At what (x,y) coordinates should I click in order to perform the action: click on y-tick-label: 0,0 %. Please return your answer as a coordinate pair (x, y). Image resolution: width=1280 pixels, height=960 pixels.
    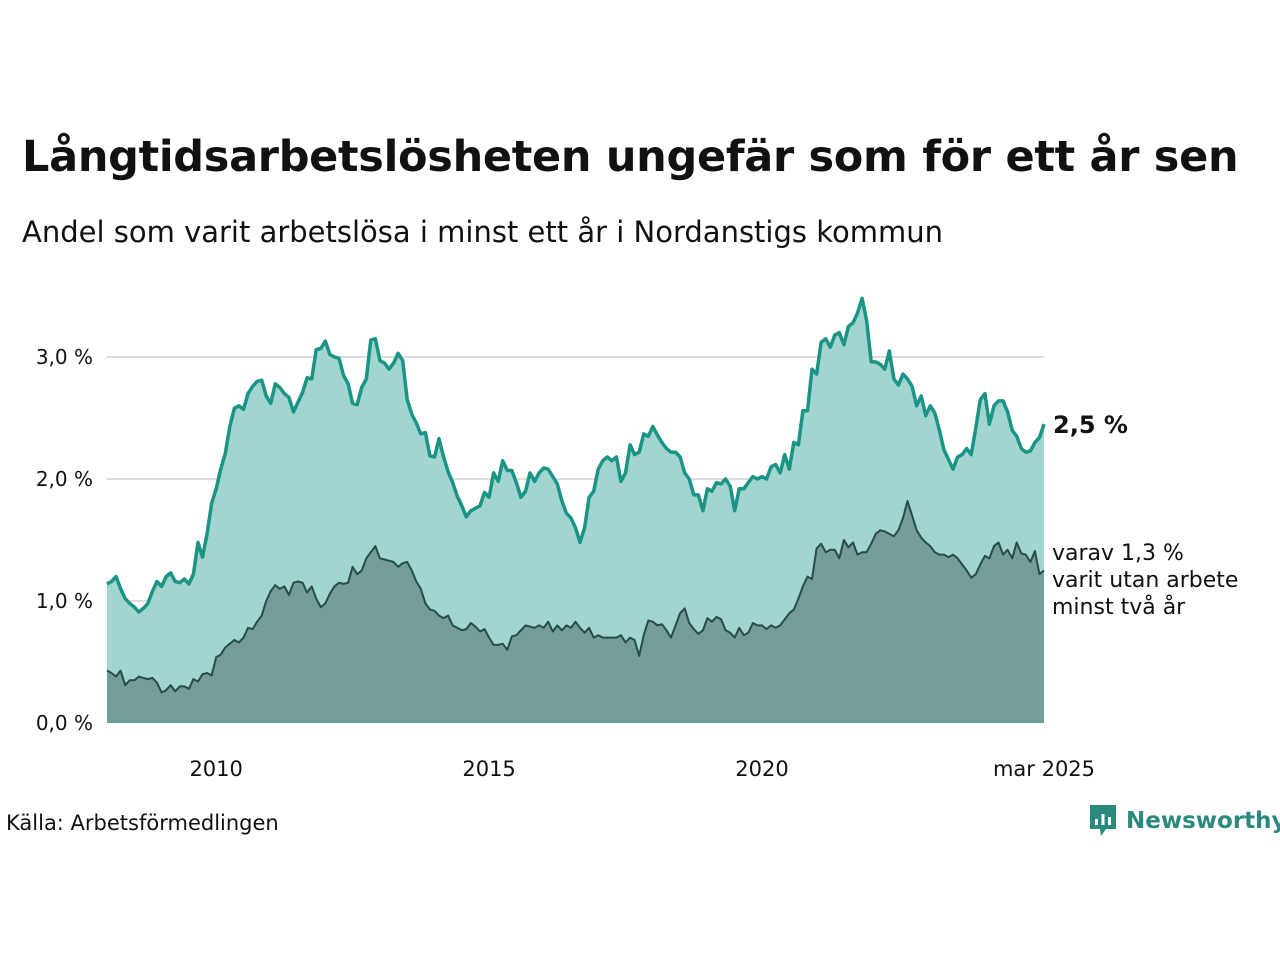
    Looking at the image, I should click on (64, 723).